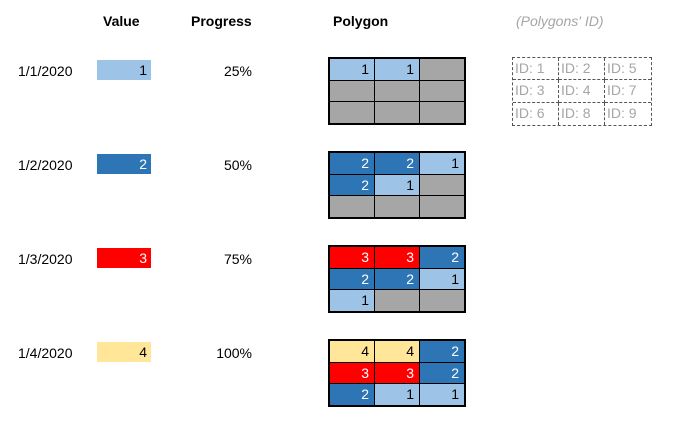 Image resolution: width=675 pixels, height=428 pixels. What do you see at coordinates (628, 69) in the screenshot?
I see `polygon-id-cell: ID: 5` at bounding box center [628, 69].